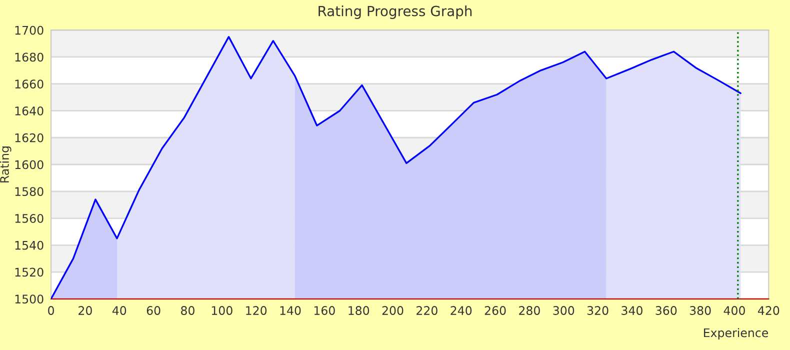 This screenshot has width=790, height=350. Describe the element at coordinates (29, 245) in the screenshot. I see `y-tick-label: 1540` at that location.